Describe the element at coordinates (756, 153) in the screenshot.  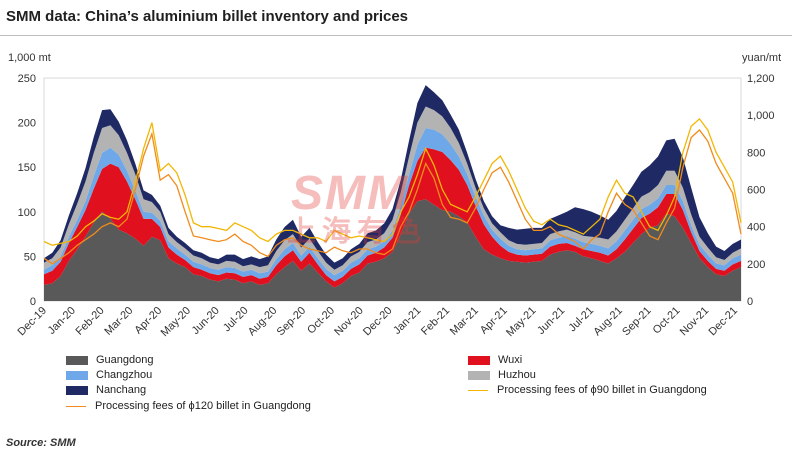
I see `right-tick-label: 800` at that location.